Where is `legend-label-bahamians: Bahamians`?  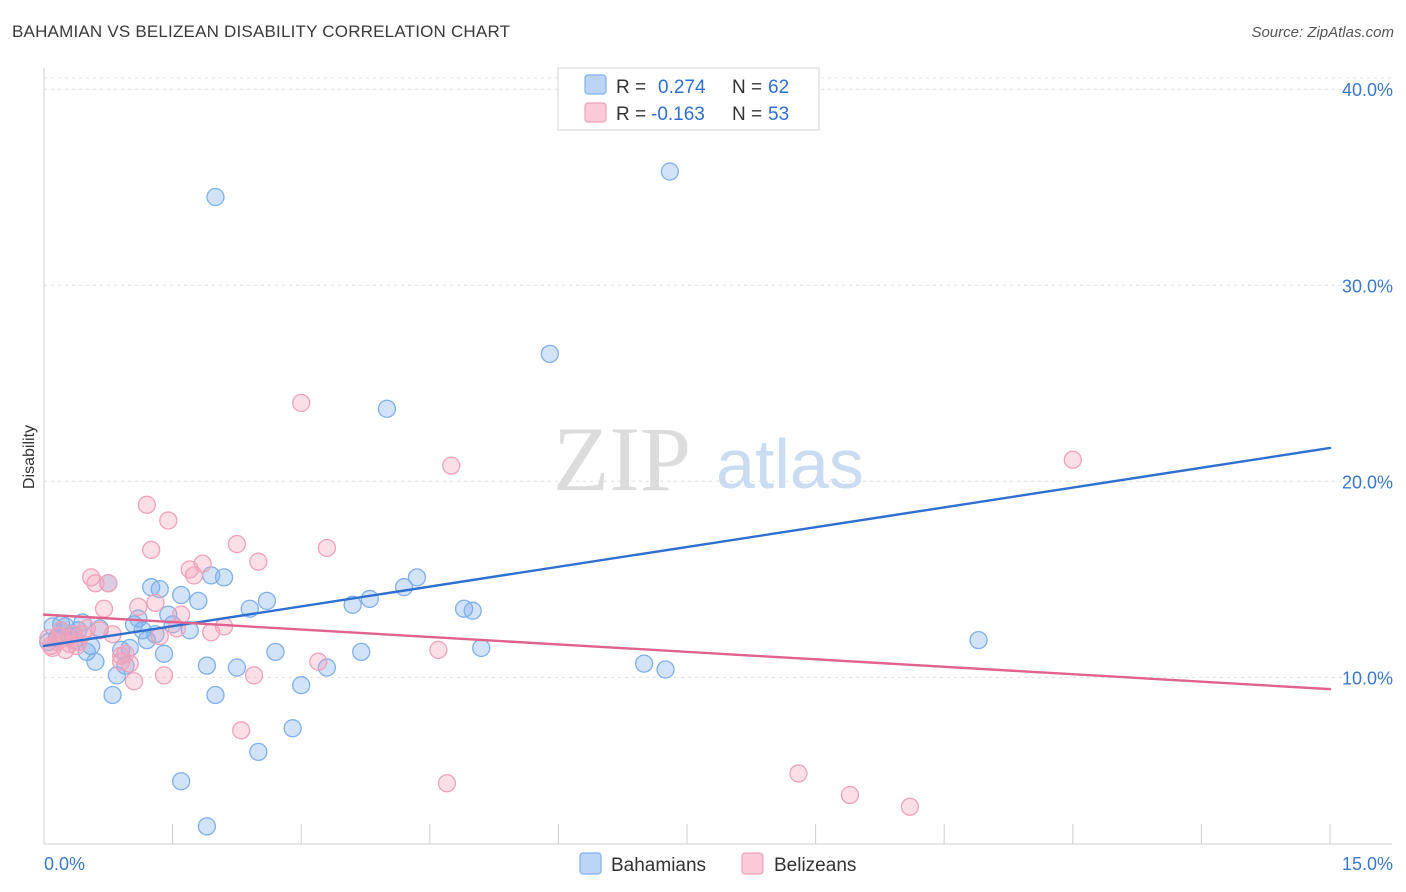
legend-label-bahamians: Bahamians is located at coordinates (658, 865).